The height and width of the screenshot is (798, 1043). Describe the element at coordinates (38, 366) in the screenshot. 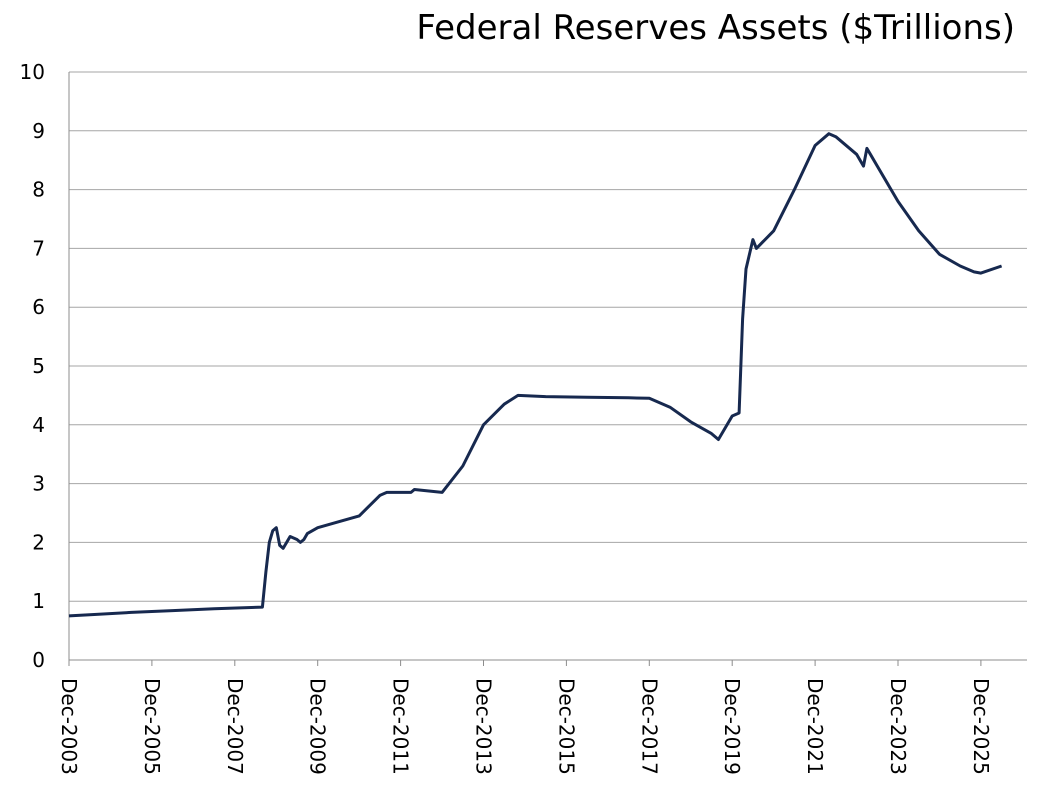

I see `y-tick-label: 5` at that location.